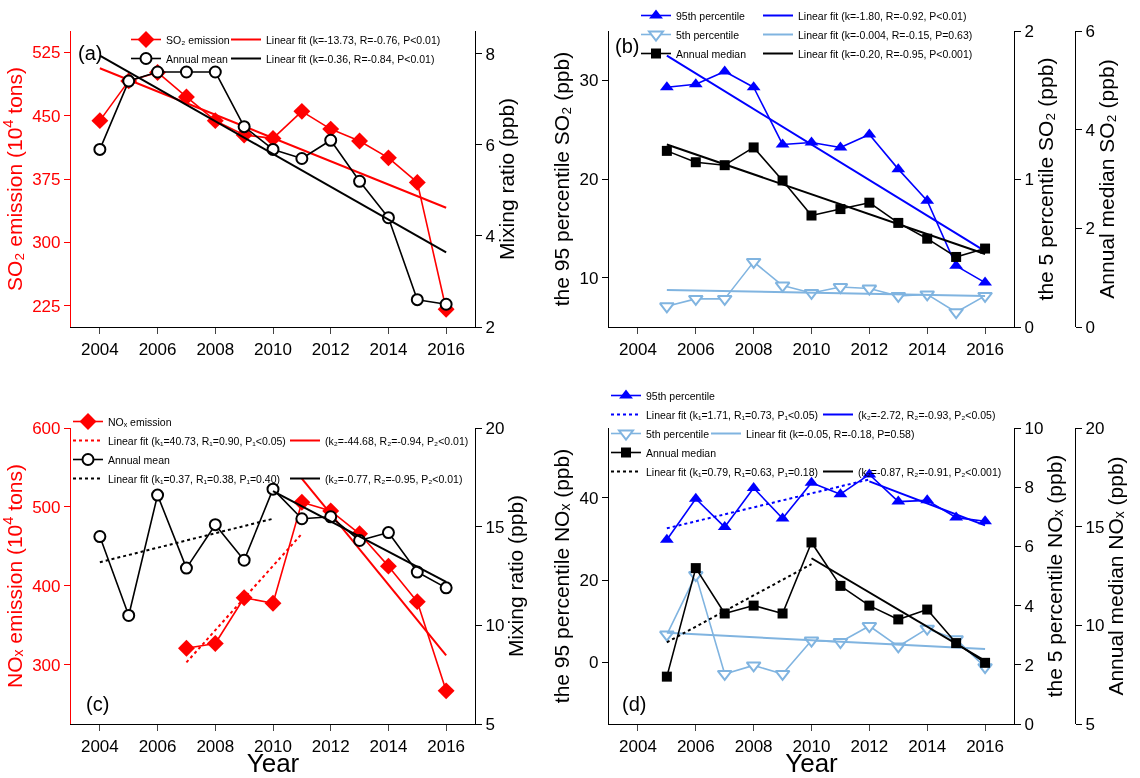 Image resolution: width=1140 pixels, height=778 pixels. Describe the element at coordinates (46, 586) in the screenshot. I see `y-tick-label: 400` at that location.